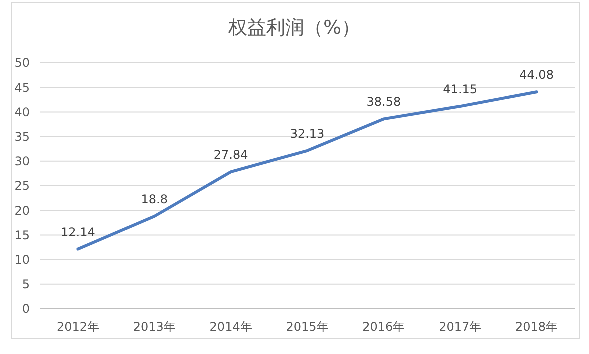 The height and width of the screenshot is (354, 589). I want to click on x-tick-label: 2015年, so click(307, 327).